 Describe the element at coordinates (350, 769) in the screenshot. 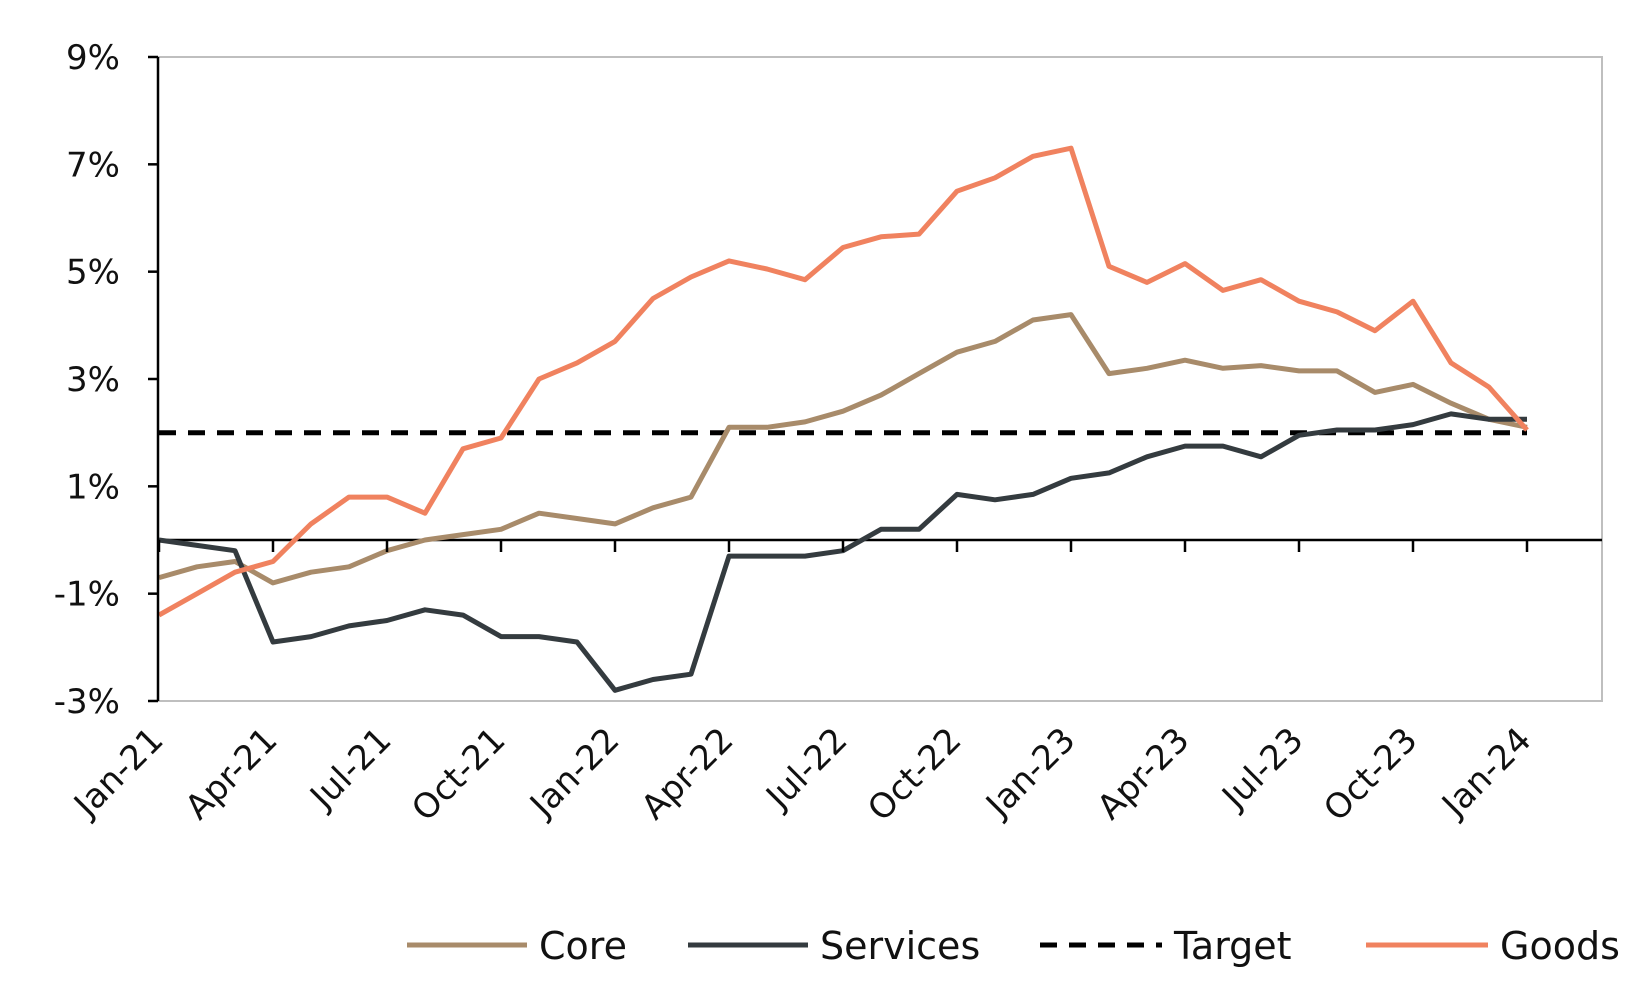

I see `x-tick-label: Jul-21` at that location.